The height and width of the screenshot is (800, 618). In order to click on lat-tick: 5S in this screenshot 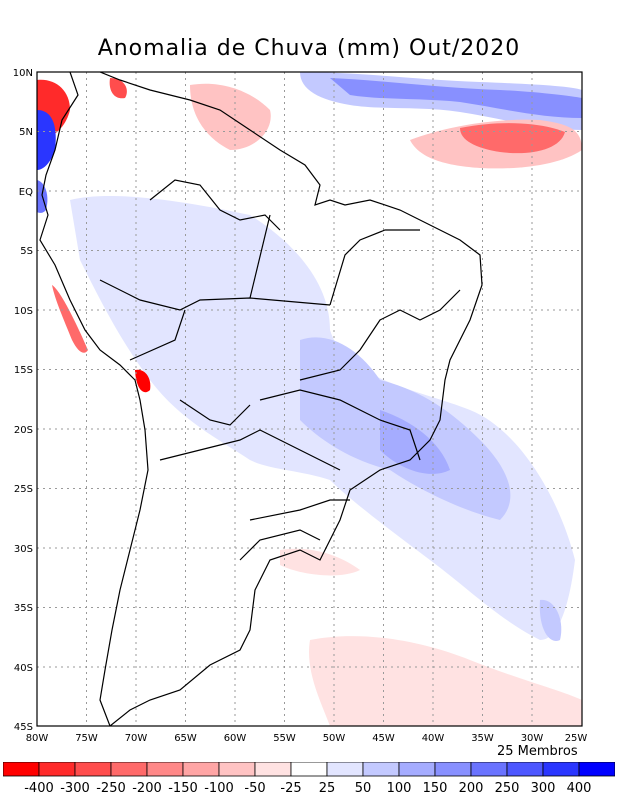, I will do `click(26, 251)`.